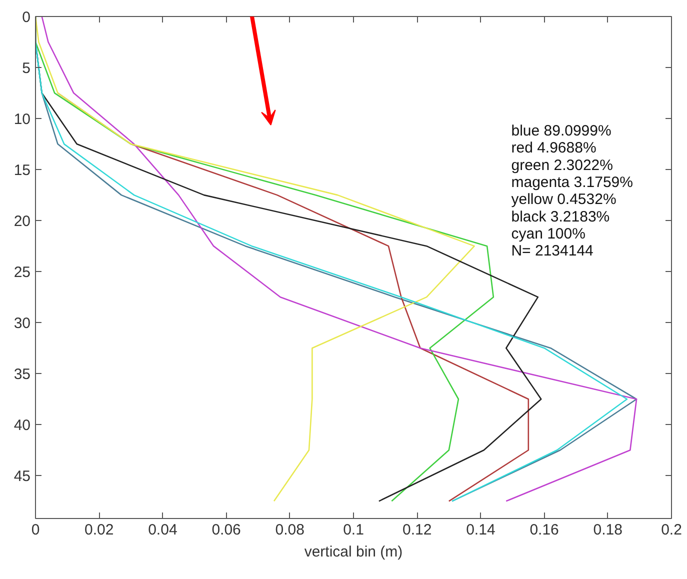 This screenshot has height=579, width=687. I want to click on y-tick-label: 0, so click(26, 17).